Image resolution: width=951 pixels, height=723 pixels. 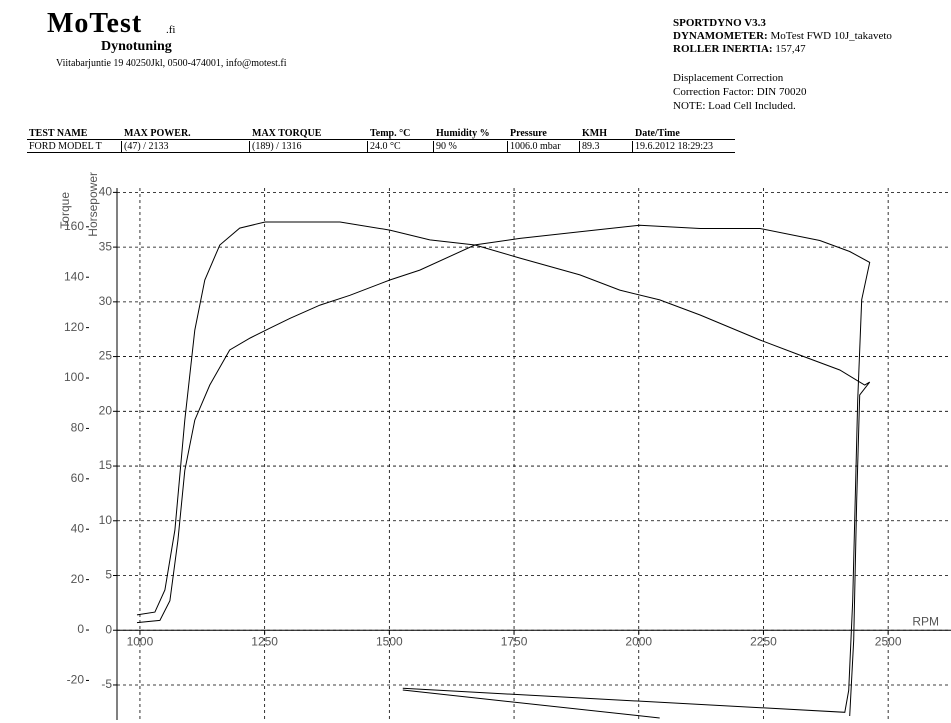 I want to click on y2-tick-label: 5, so click(x=108, y=575).